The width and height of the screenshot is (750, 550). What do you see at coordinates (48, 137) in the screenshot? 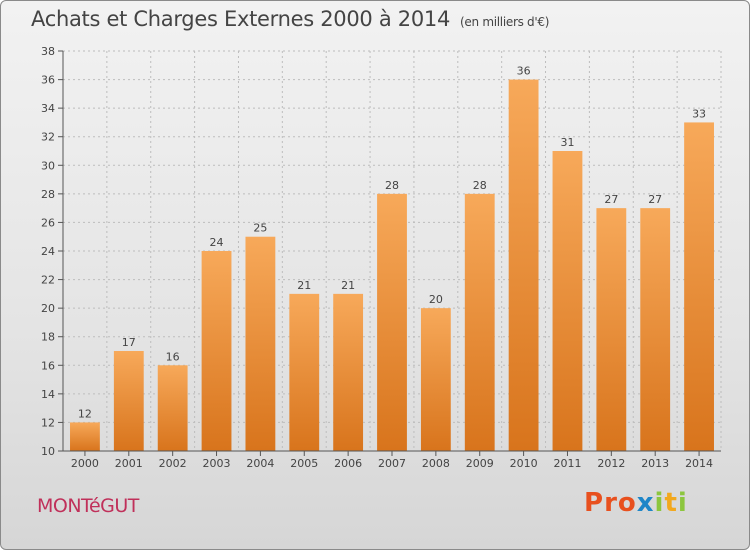
I see `y-tick-label: 32` at bounding box center [48, 137].